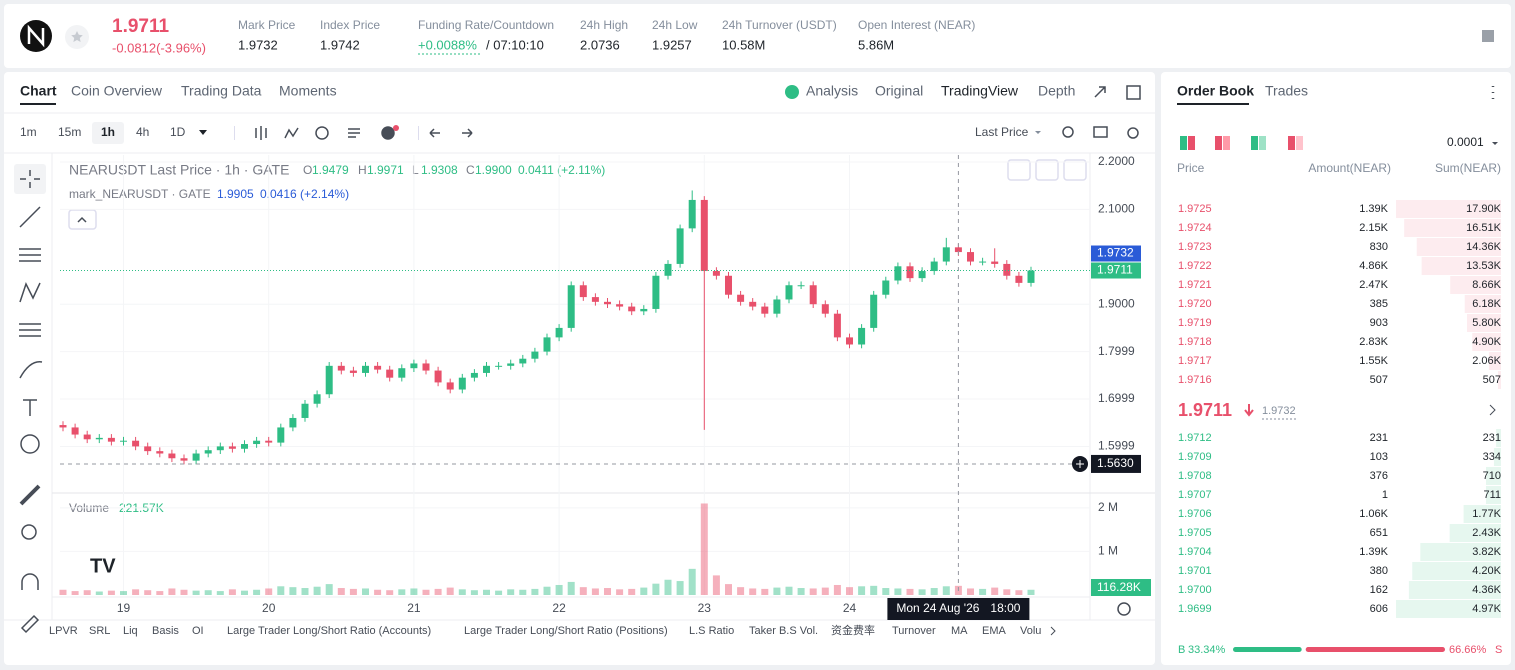  Describe the element at coordinates (1047, 170) in the screenshot. I see `collapse` at that location.